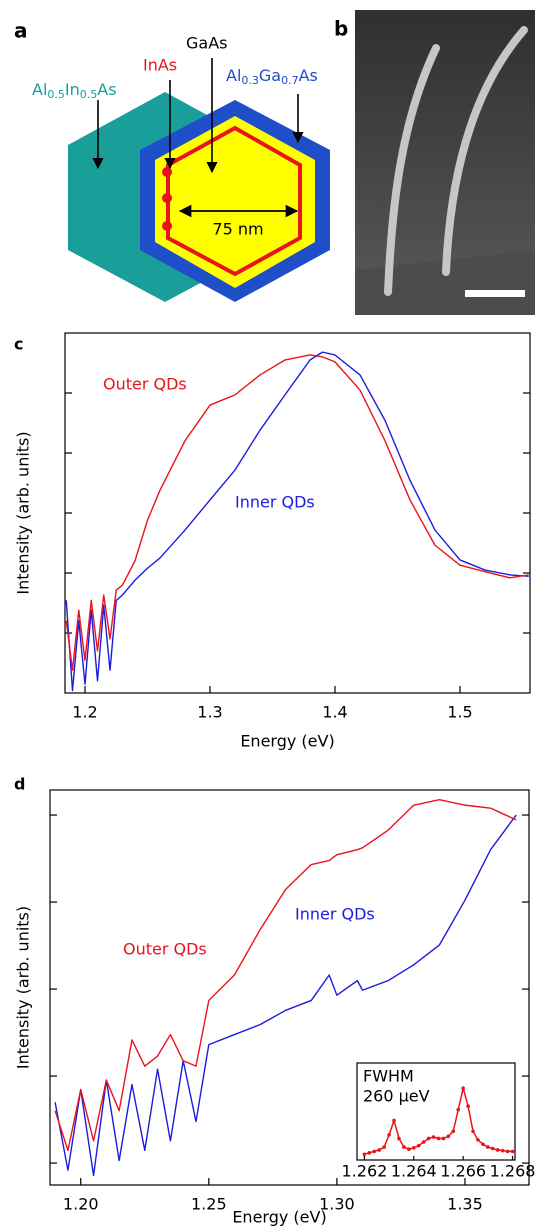 The width and height of the screenshot is (535, 1229). What do you see at coordinates (19, 784) in the screenshot?
I see `panel-label: d` at bounding box center [19, 784].